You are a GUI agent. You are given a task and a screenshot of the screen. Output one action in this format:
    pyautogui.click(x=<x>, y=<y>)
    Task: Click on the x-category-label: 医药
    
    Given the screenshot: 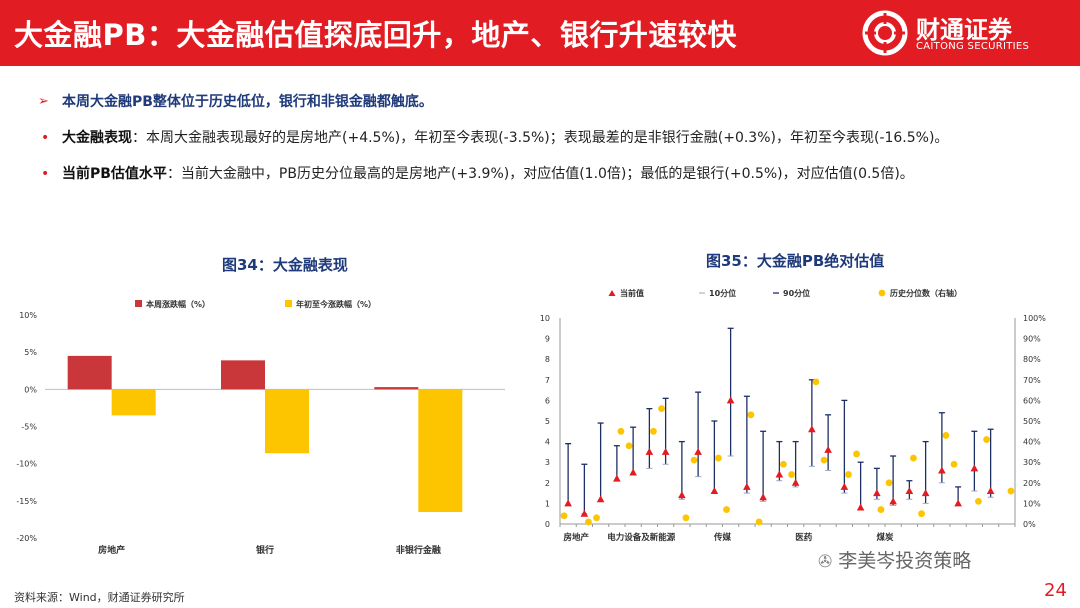 What is the action you would take?
    pyautogui.click(x=804, y=537)
    